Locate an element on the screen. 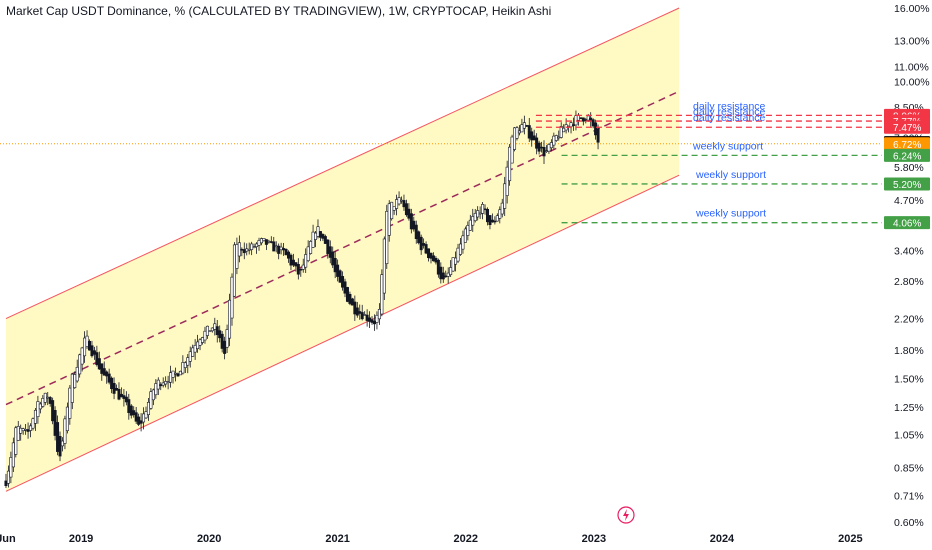 The width and height of the screenshot is (932, 550). x-tick-label: 2019 is located at coordinates (81, 539).